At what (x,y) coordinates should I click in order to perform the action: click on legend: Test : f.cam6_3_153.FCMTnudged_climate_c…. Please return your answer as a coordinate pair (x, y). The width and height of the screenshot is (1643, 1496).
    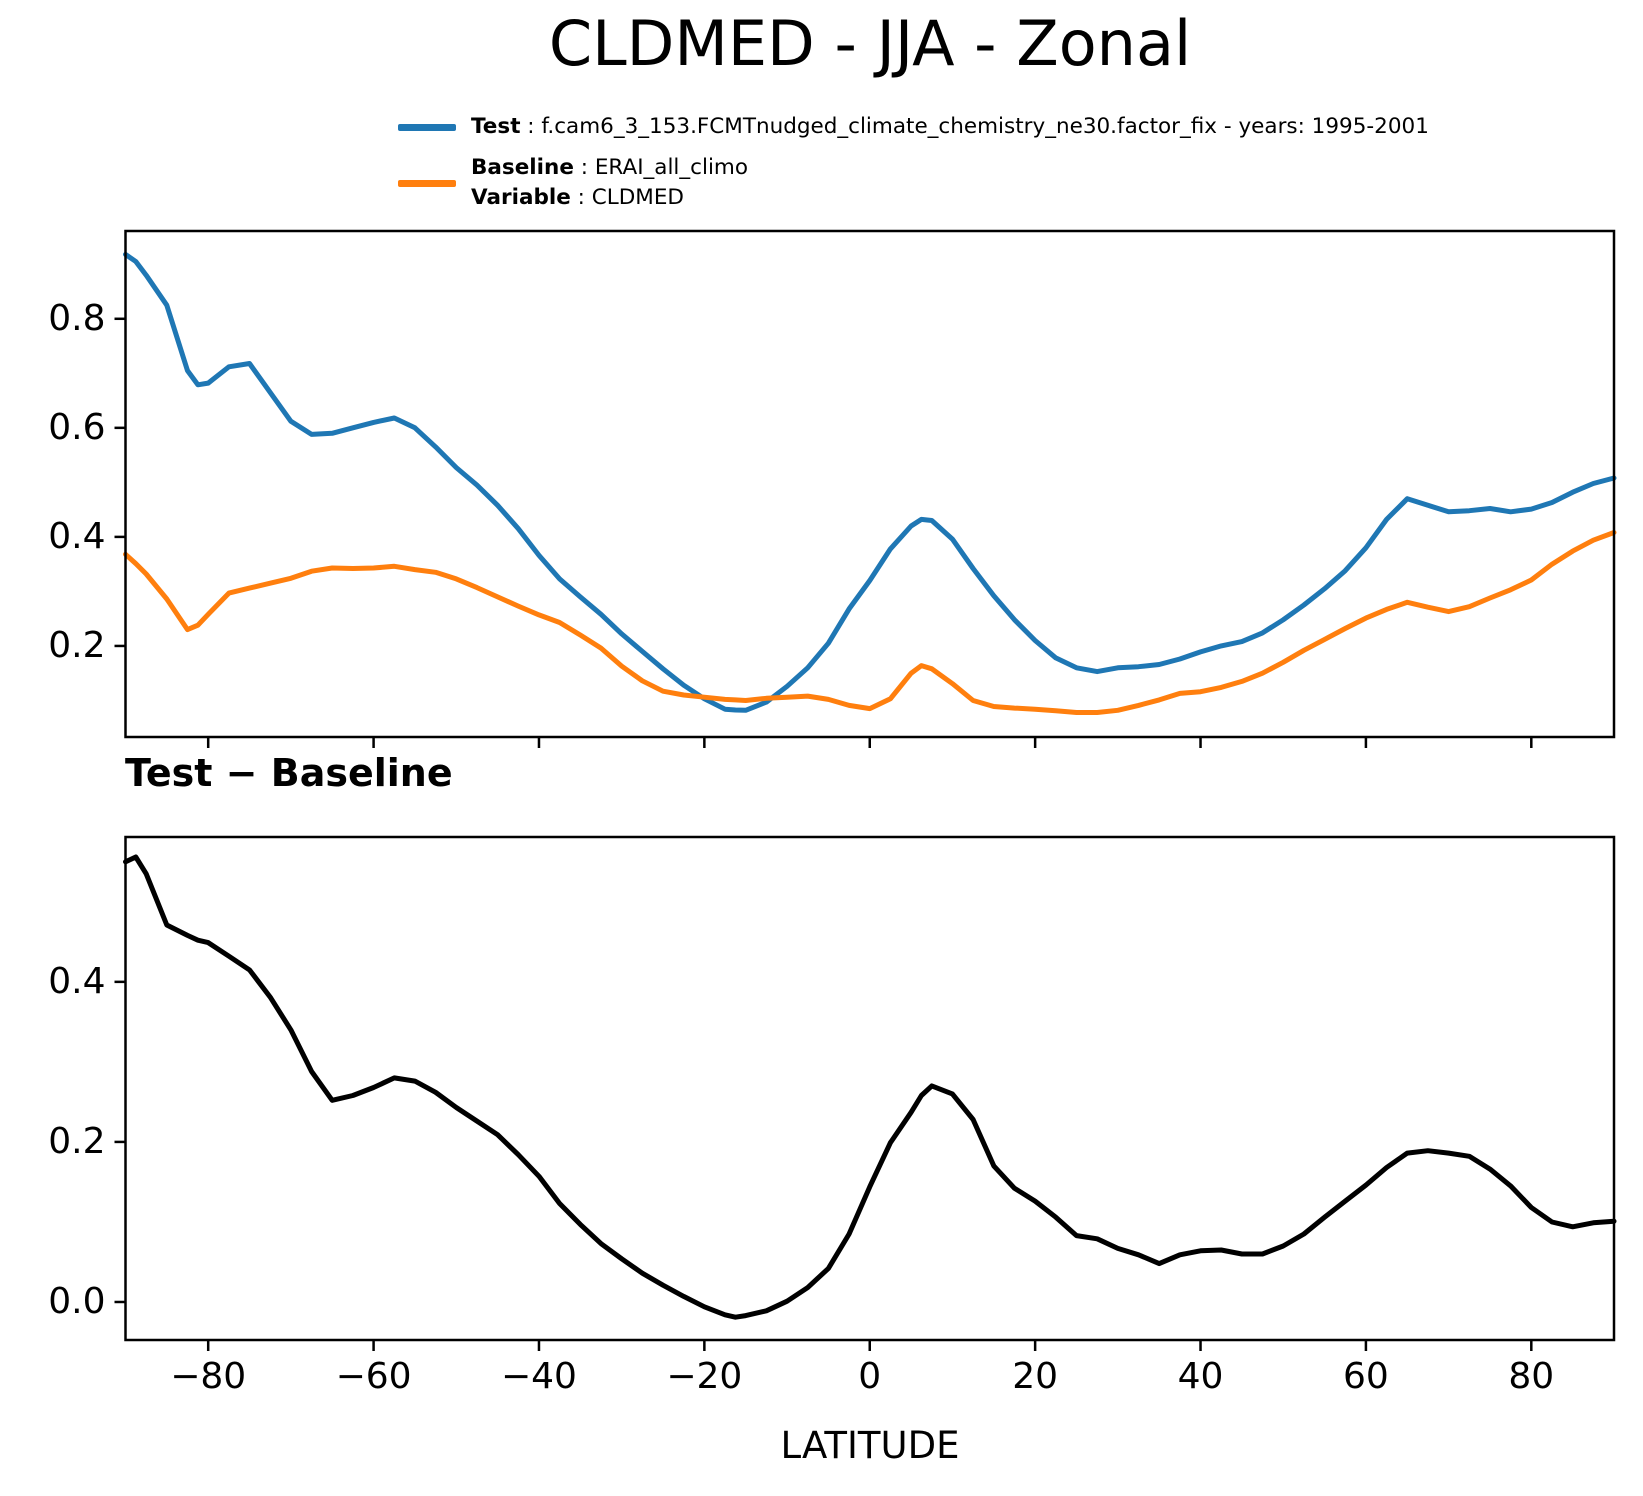
    Looking at the image, I should click on (913, 168).